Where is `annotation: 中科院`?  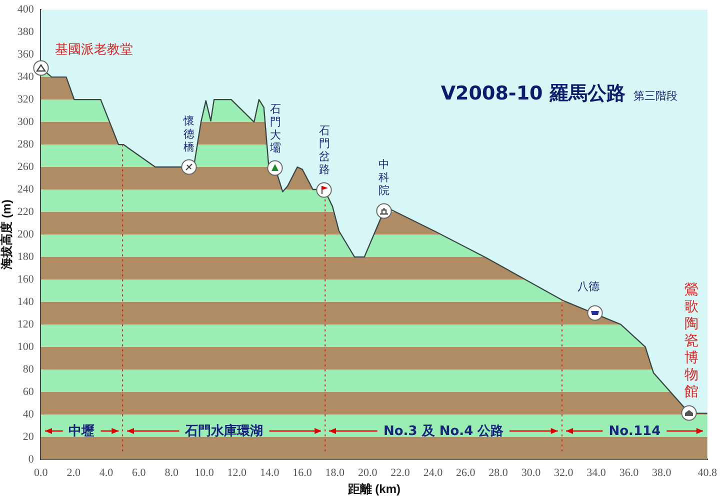 annotation: 中科院 is located at coordinates (384, 178).